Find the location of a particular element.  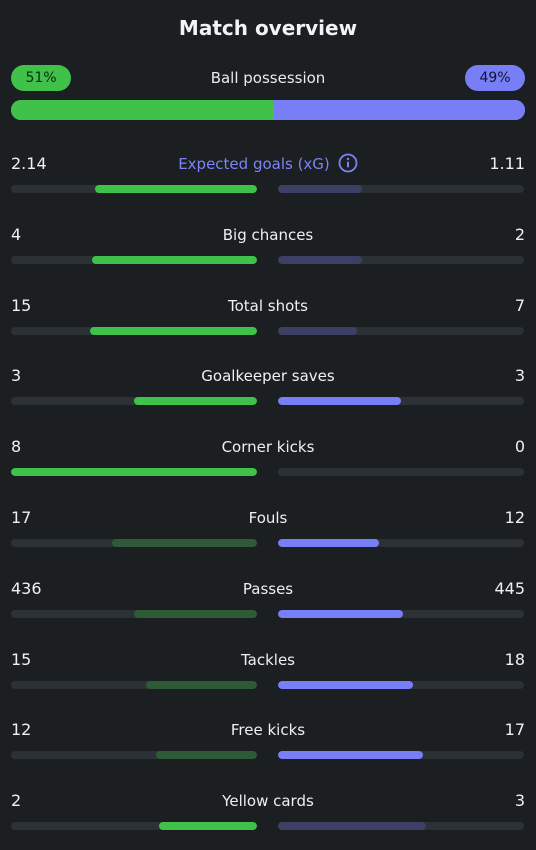

stat-label: Corner kicks is located at coordinates (268, 447).